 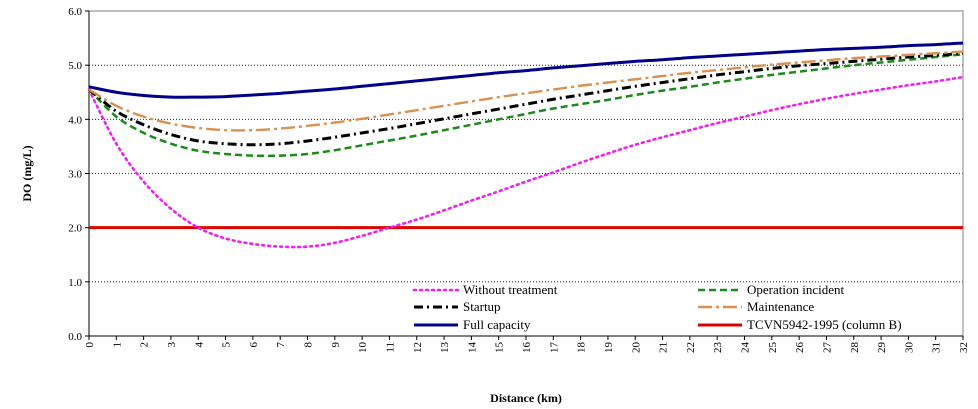 What do you see at coordinates (90, 345) in the screenshot?
I see `x-tick-label: 0` at bounding box center [90, 345].